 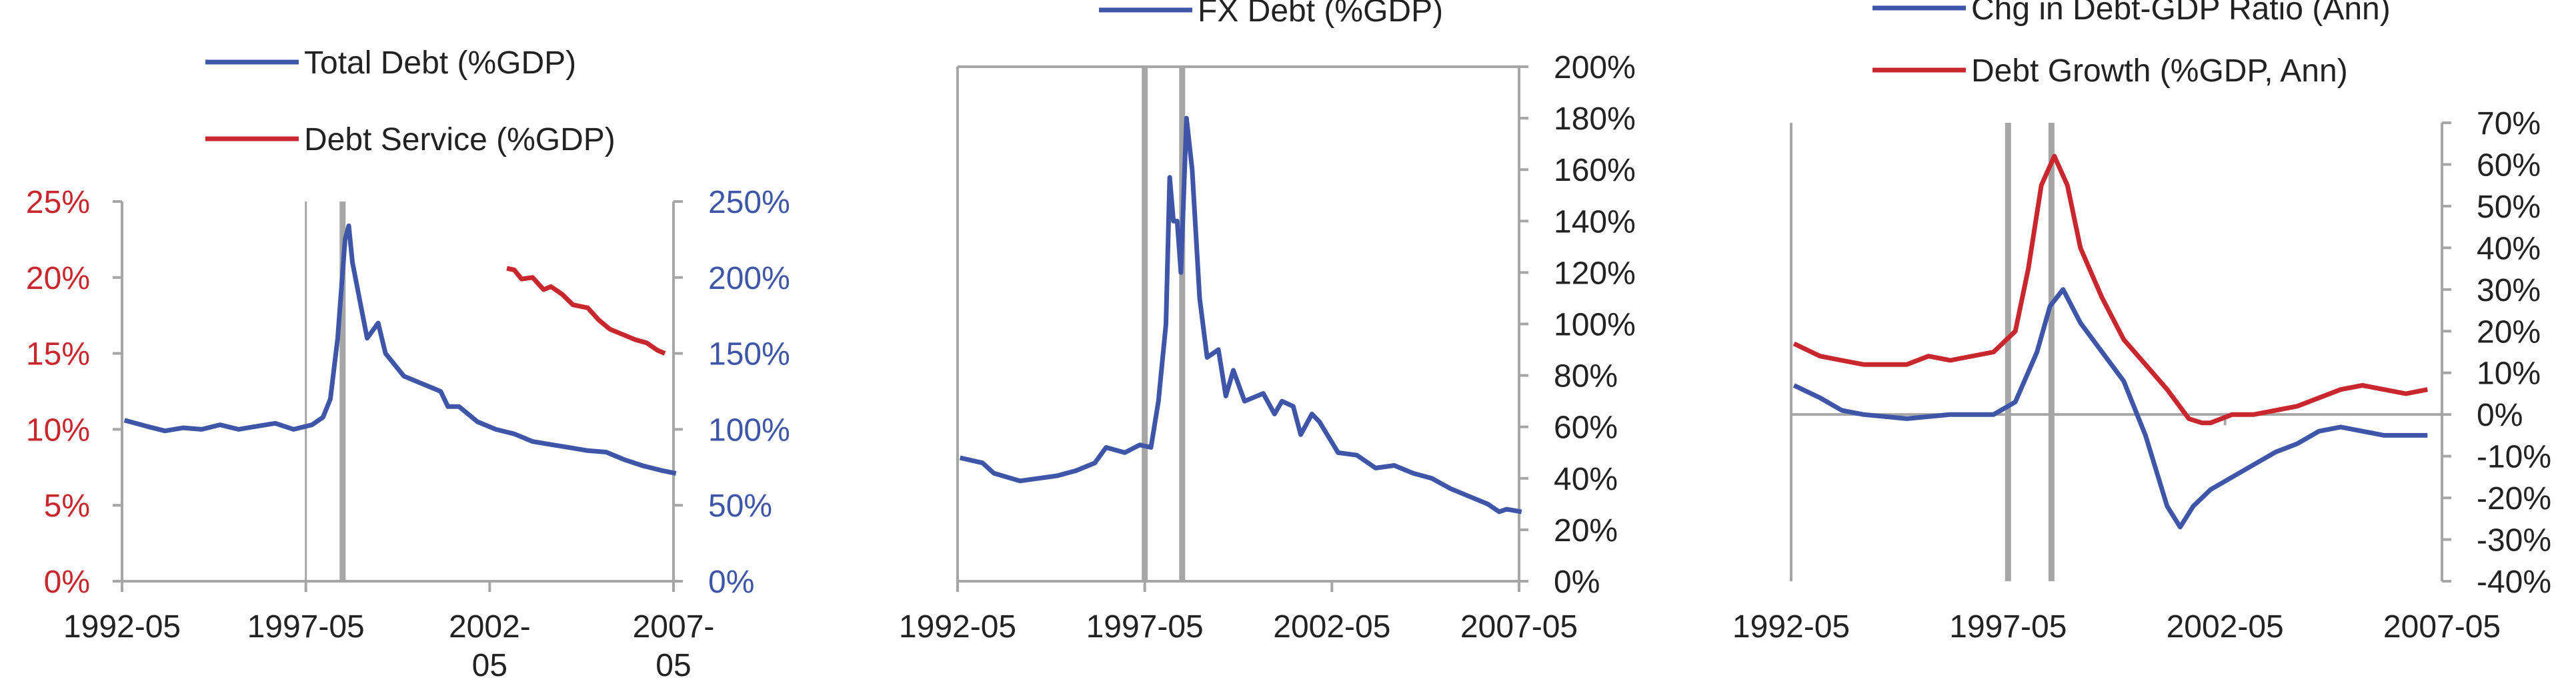 What do you see at coordinates (749, 203) in the screenshot?
I see `y-right-tick-label: 250%` at bounding box center [749, 203].